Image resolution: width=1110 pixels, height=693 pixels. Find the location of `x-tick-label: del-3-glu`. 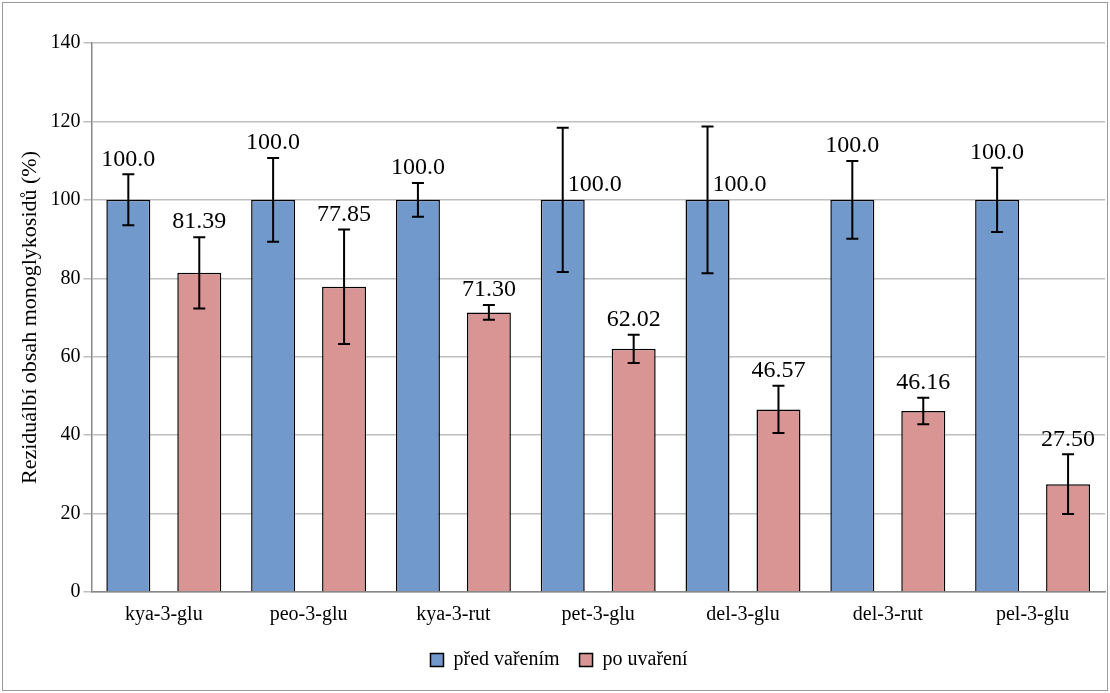

x-tick-label: del-3-glu is located at coordinates (743, 614).